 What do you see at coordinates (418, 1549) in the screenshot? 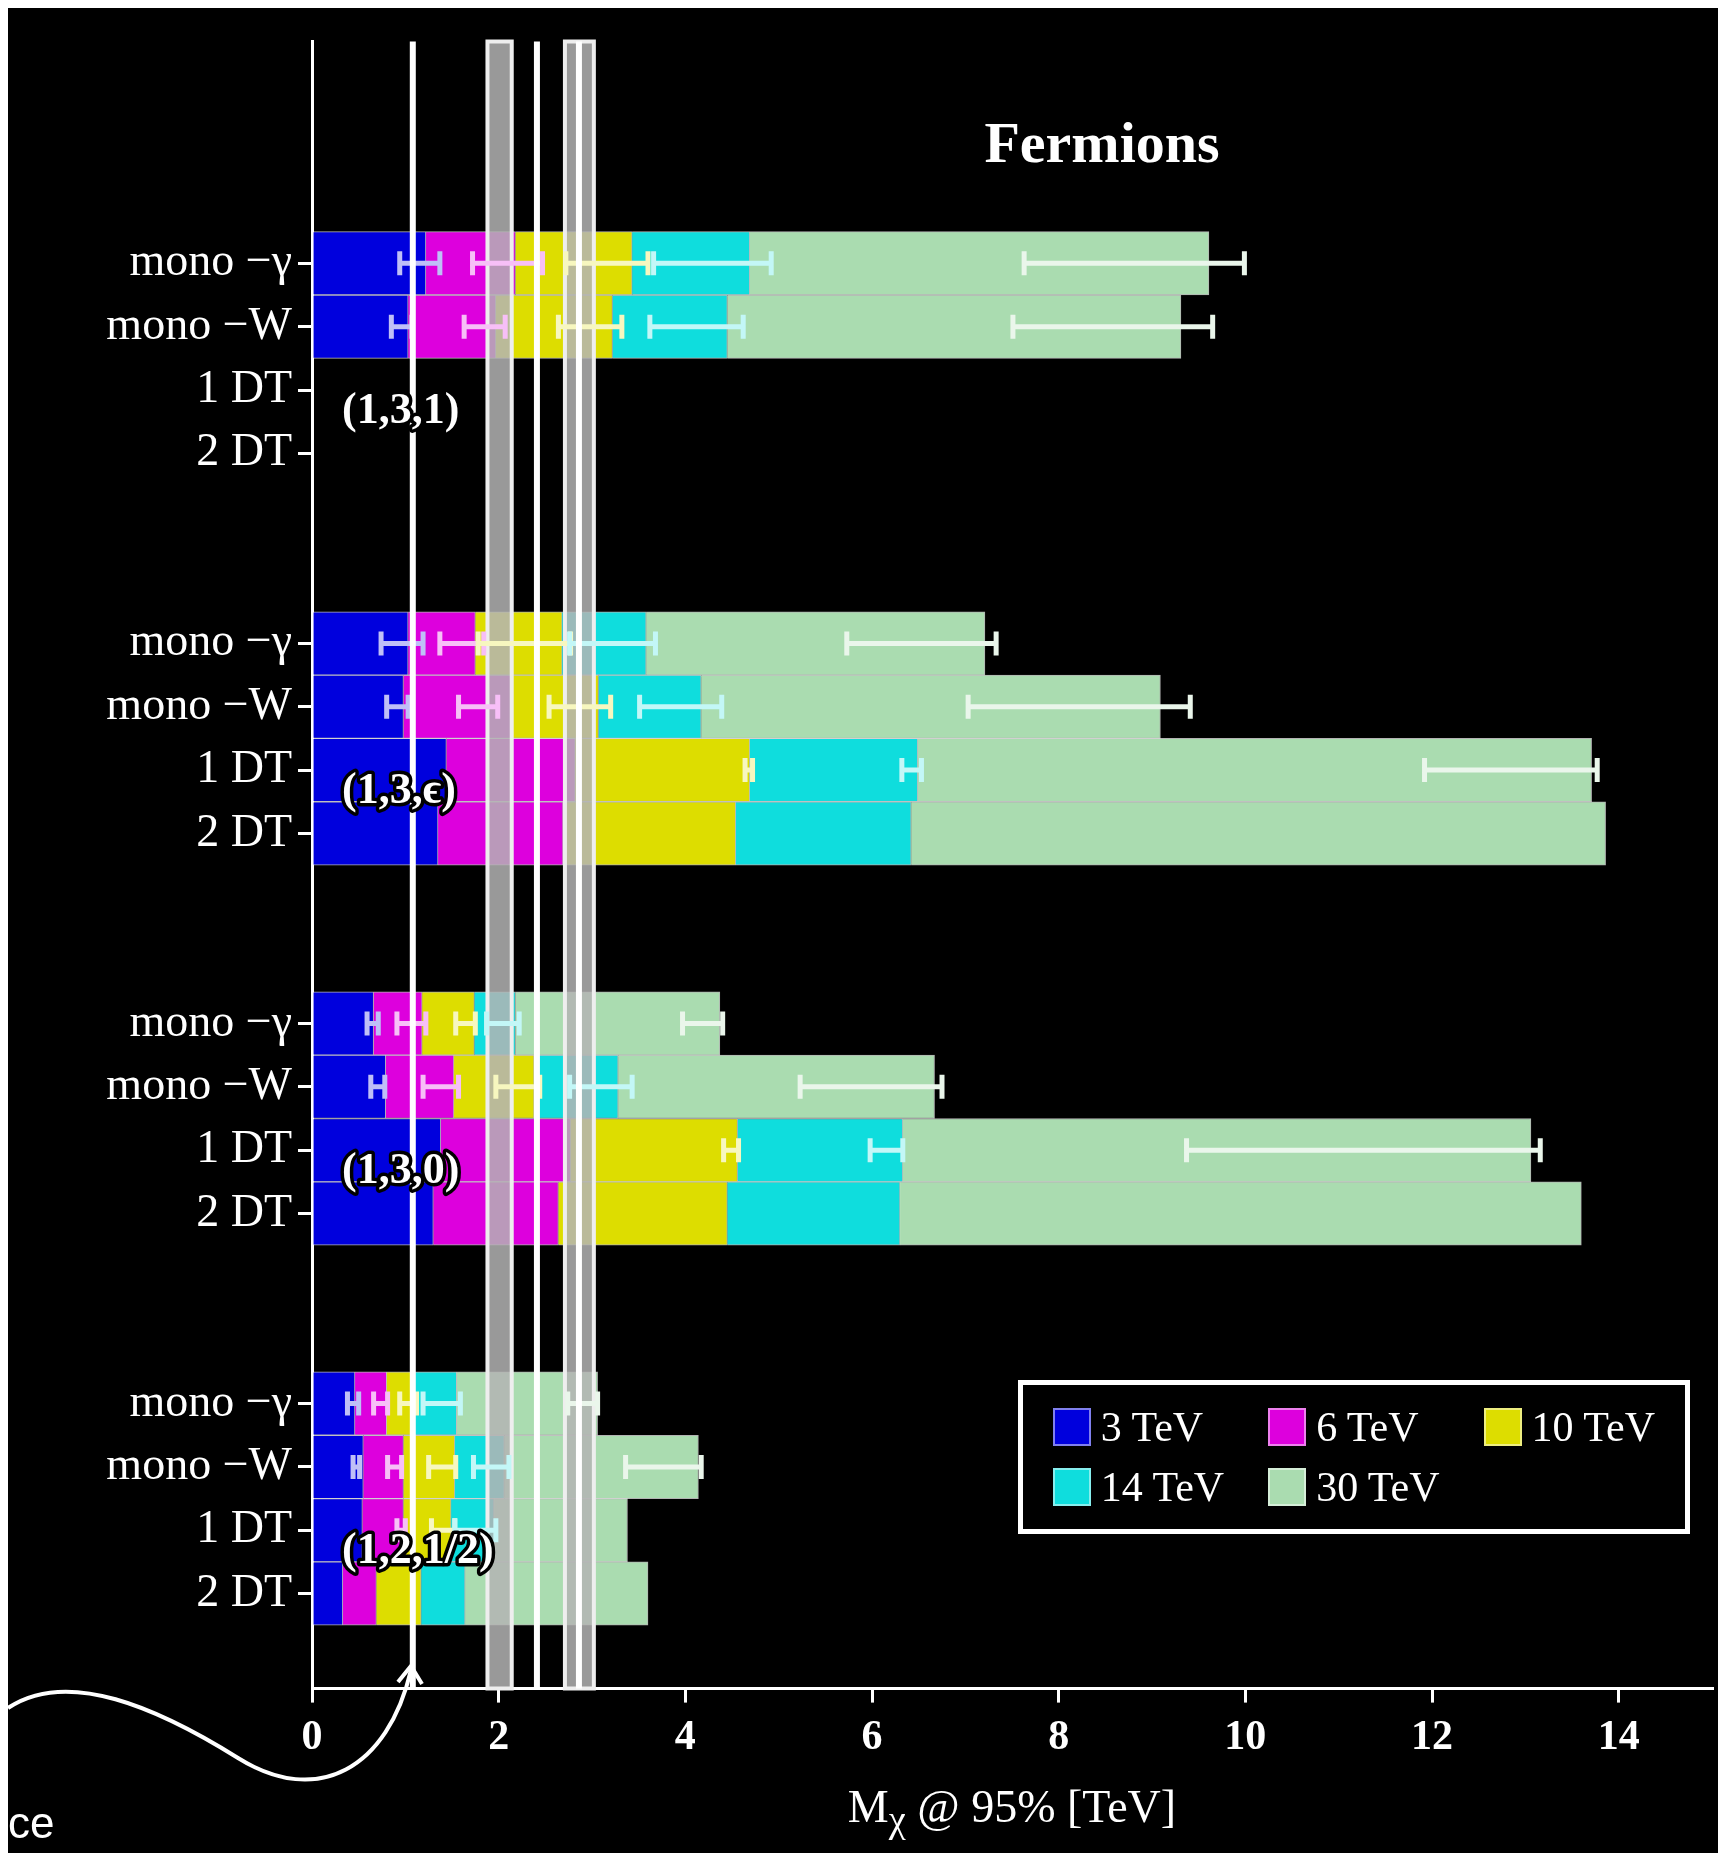
I see `annotation: (1,2,1/2)` at bounding box center [418, 1549].